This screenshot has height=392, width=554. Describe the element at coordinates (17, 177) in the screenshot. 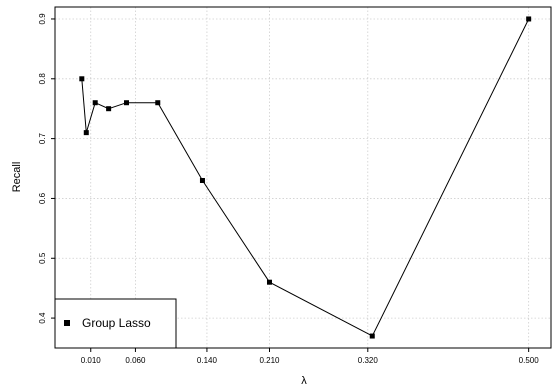

I see `y-axis-title: Recall` at that location.